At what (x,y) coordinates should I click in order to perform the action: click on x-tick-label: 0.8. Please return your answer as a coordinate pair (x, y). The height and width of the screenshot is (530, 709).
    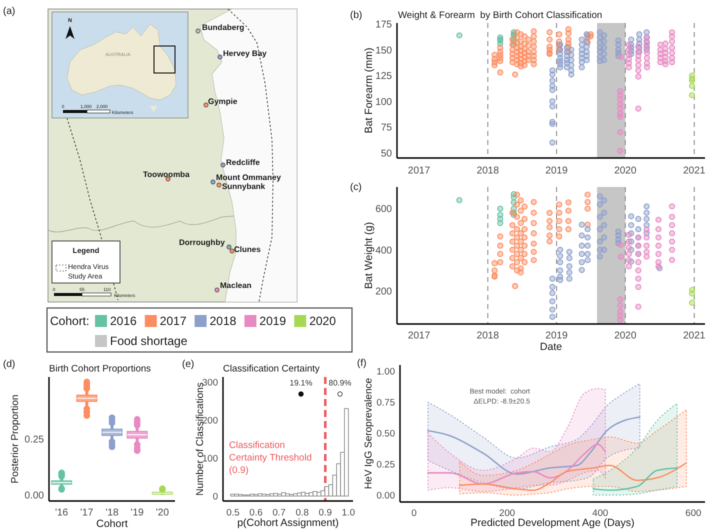
    Looking at the image, I should click on (302, 513).